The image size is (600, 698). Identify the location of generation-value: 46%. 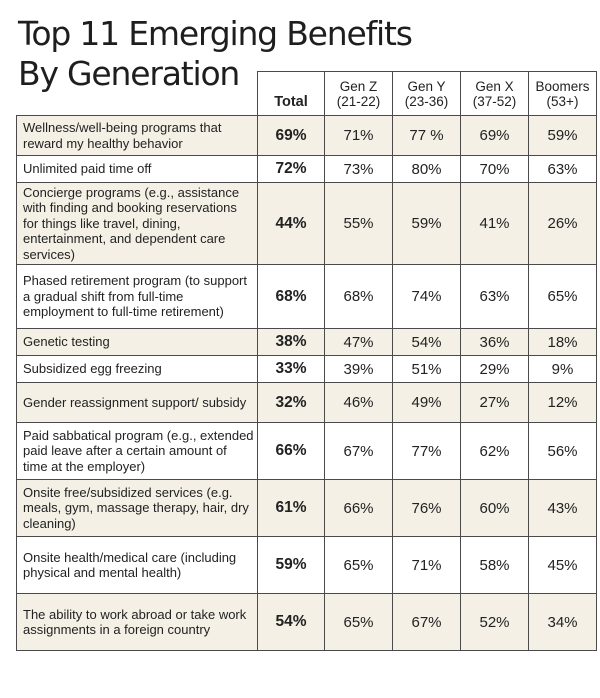
(358, 403).